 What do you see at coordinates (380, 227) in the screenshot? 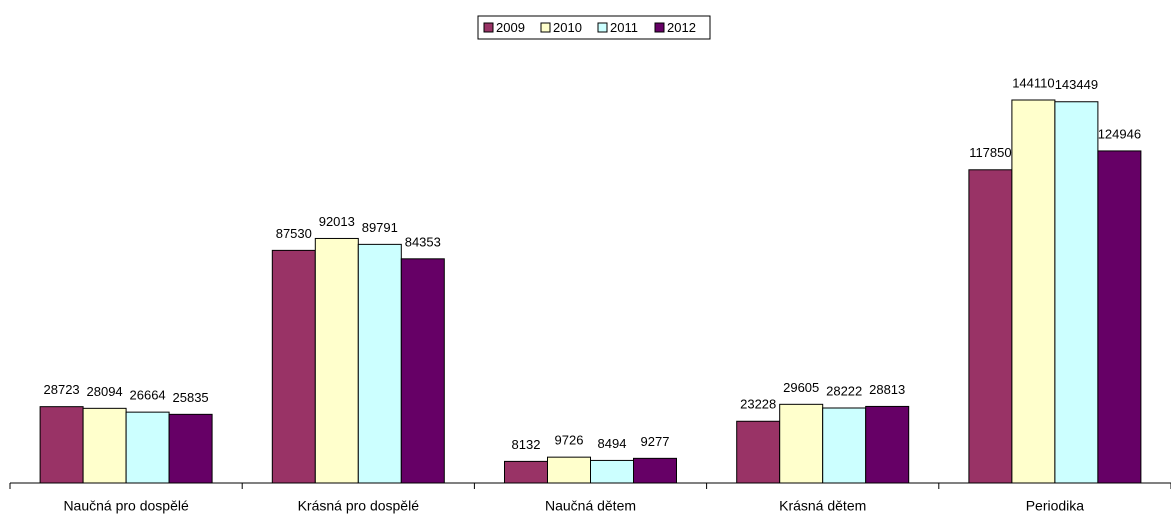
I see `data-label: 89791` at bounding box center [380, 227].